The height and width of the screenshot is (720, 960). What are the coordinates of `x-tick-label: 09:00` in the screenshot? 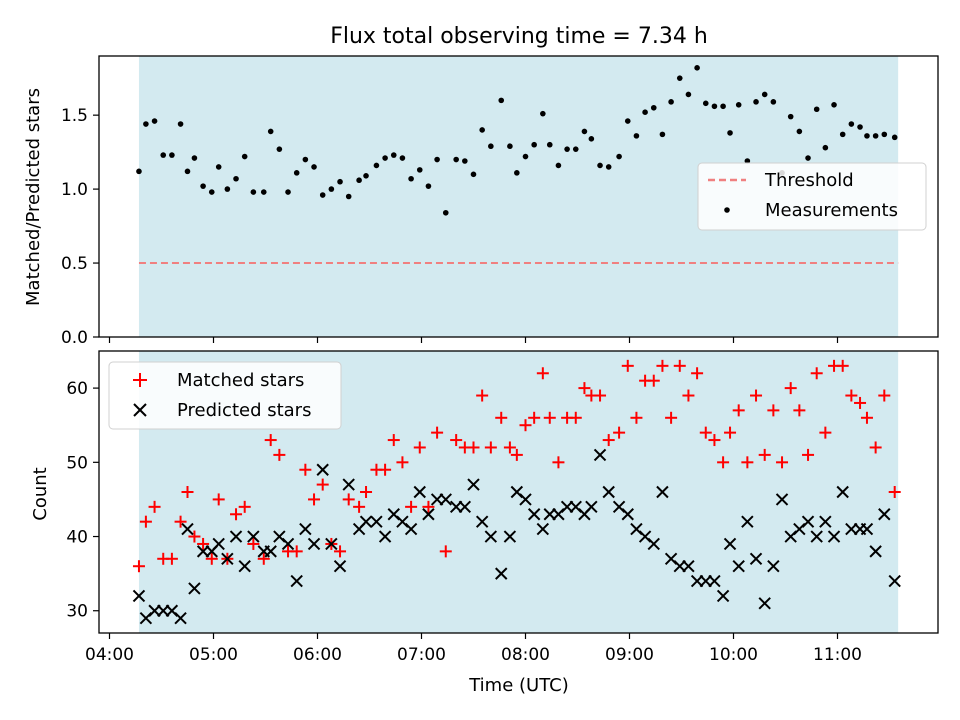 It's located at (629, 655).